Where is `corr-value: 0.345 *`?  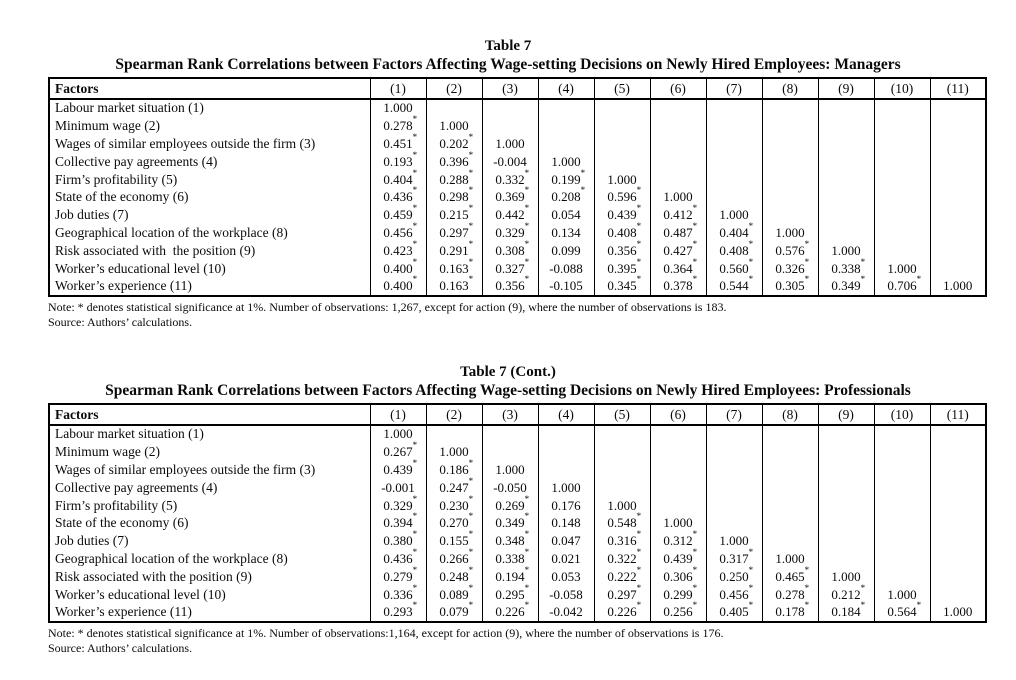
corr-value: 0.345 * is located at coordinates (624, 284).